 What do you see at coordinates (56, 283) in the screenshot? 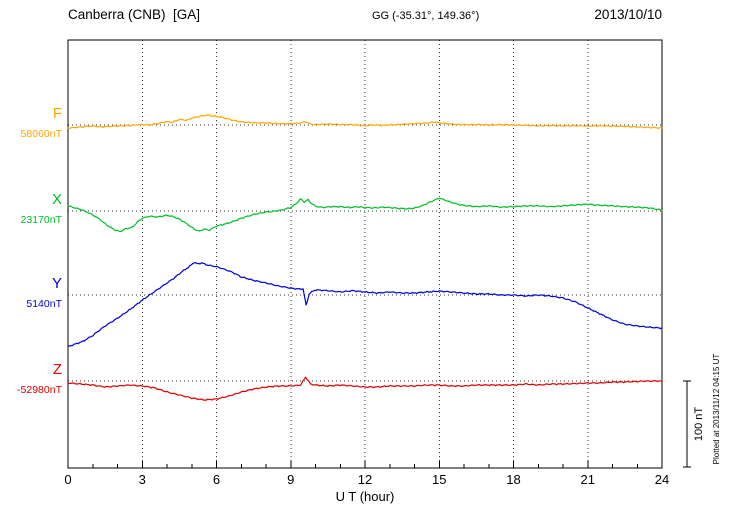
I see `series-Y-label: Y` at bounding box center [56, 283].